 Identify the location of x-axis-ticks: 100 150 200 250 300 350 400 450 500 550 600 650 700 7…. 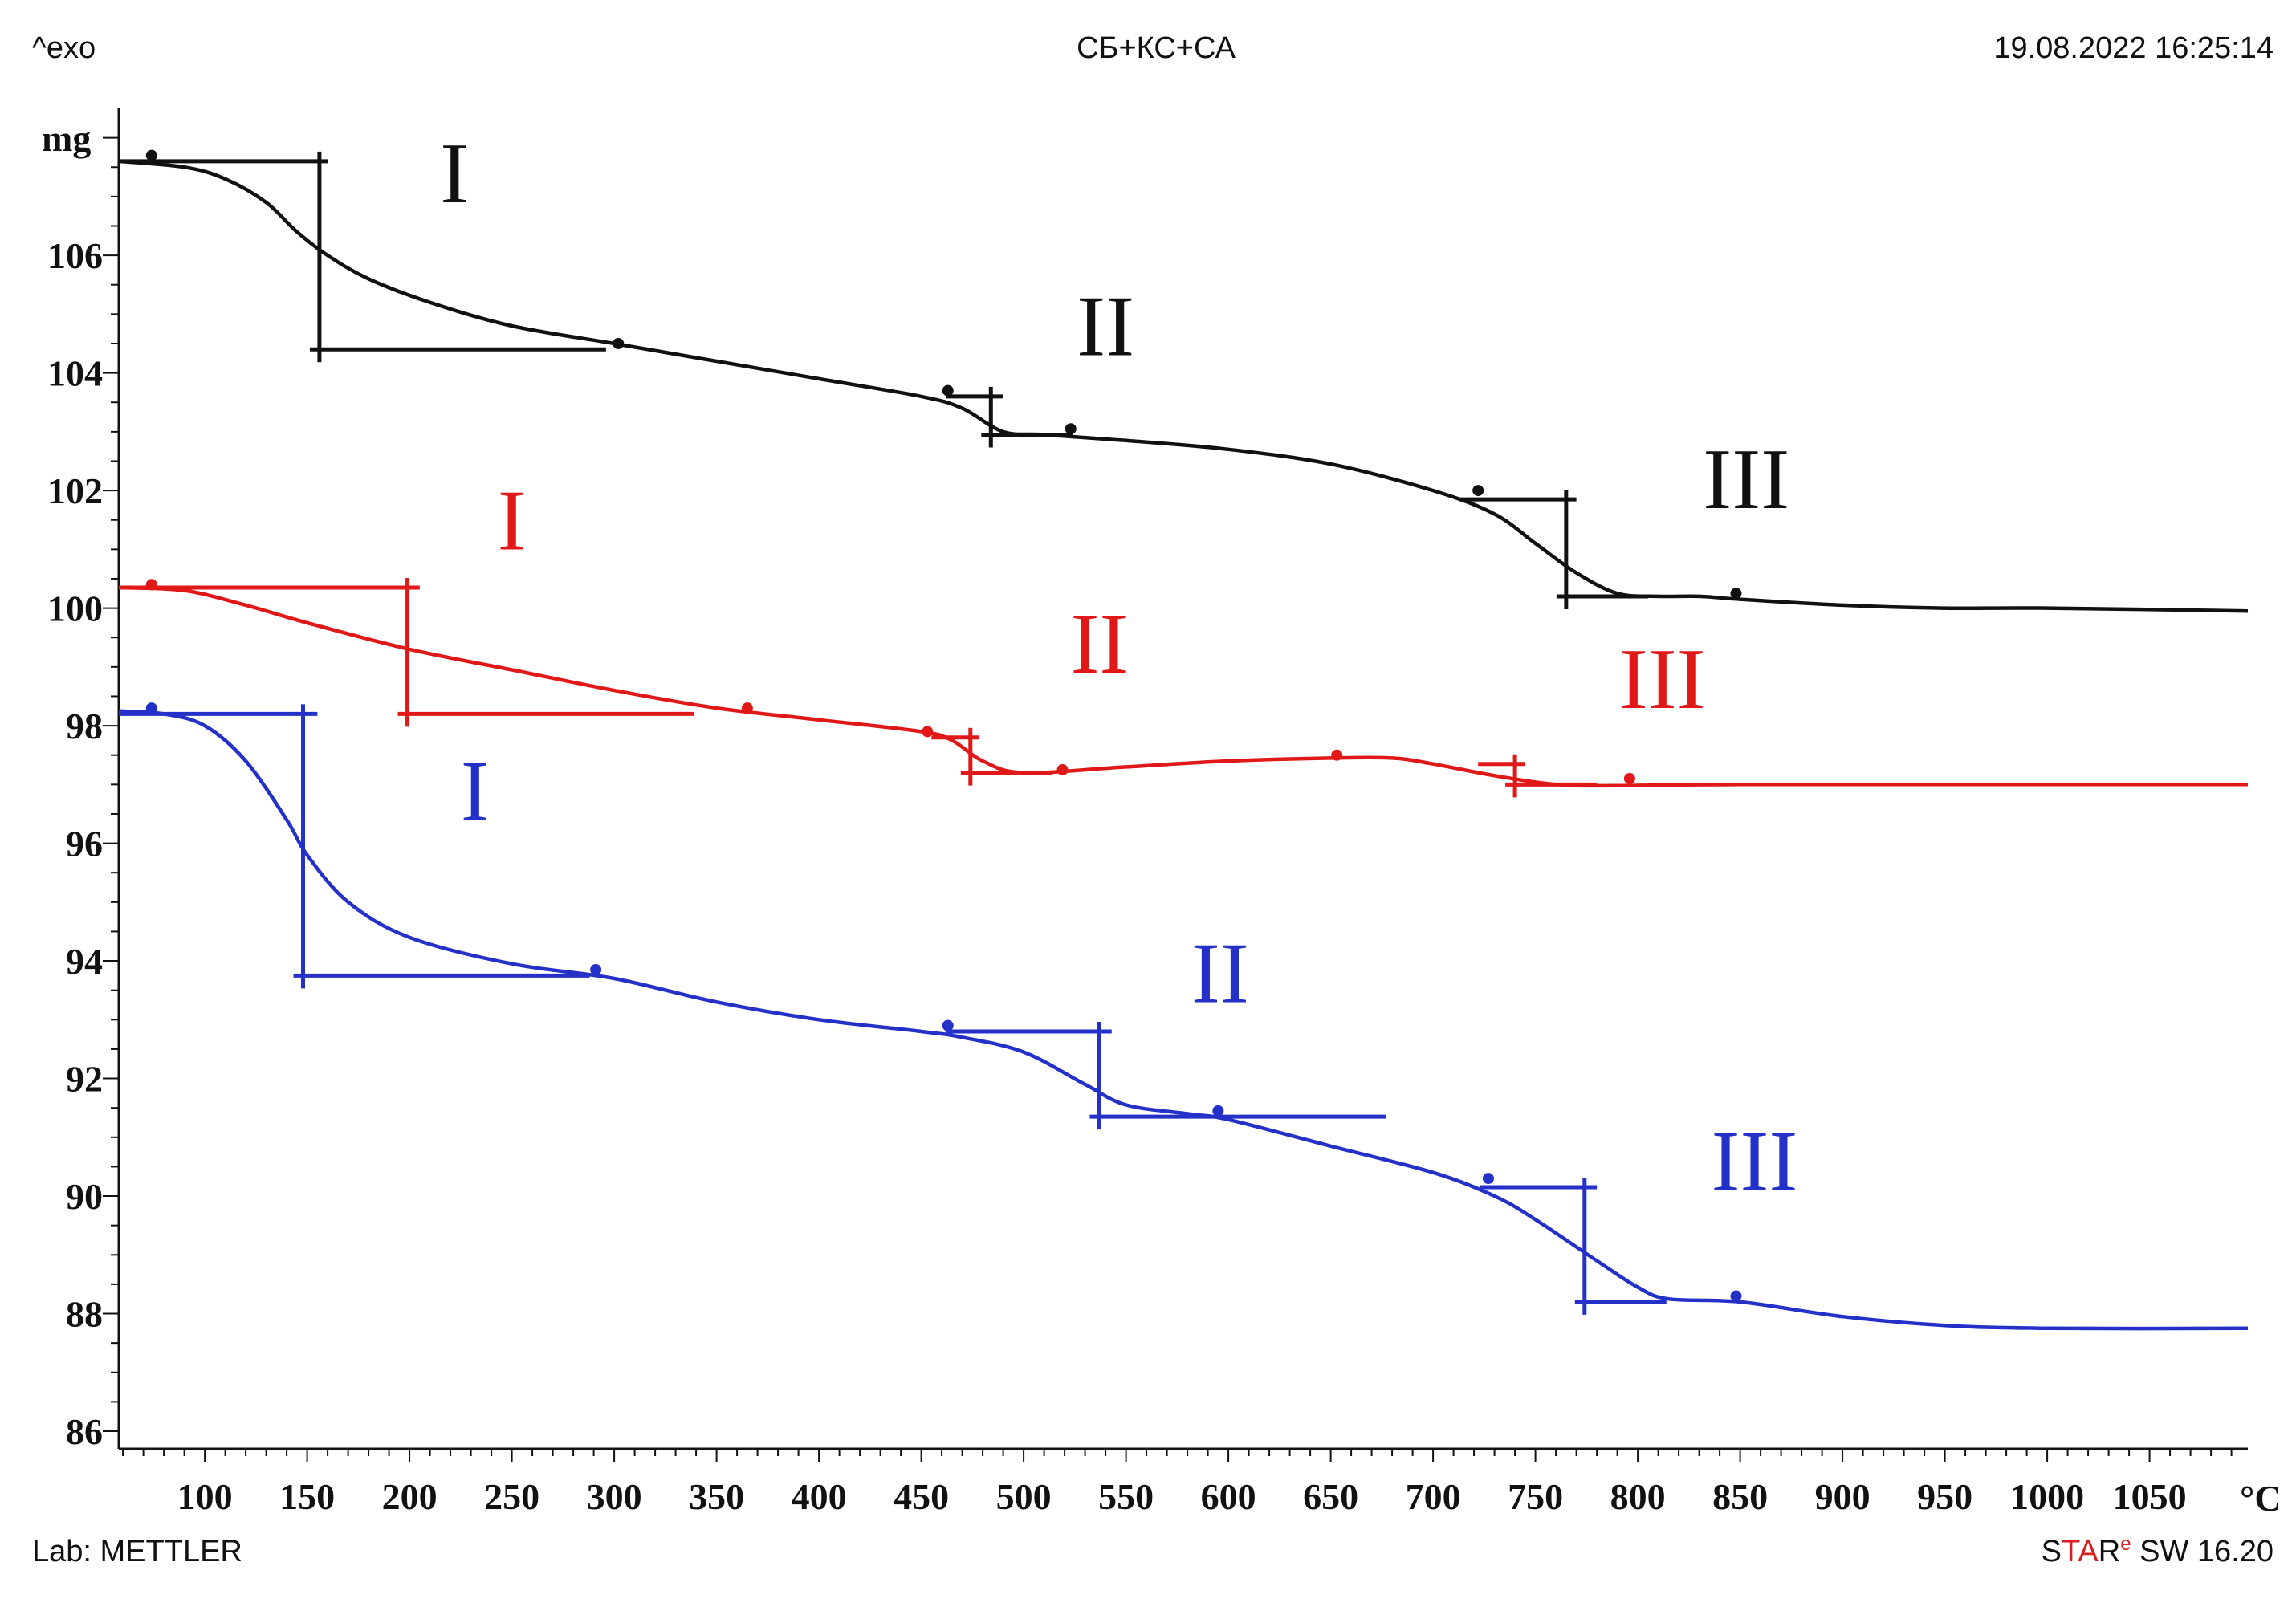
(1177, 1483).